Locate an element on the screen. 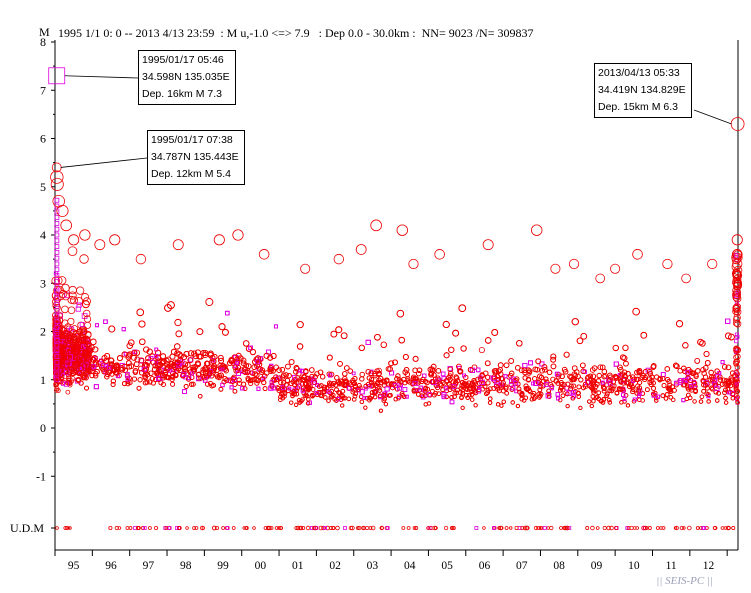 The image size is (751, 593). y-tick-label: 0 is located at coordinates (43, 428).